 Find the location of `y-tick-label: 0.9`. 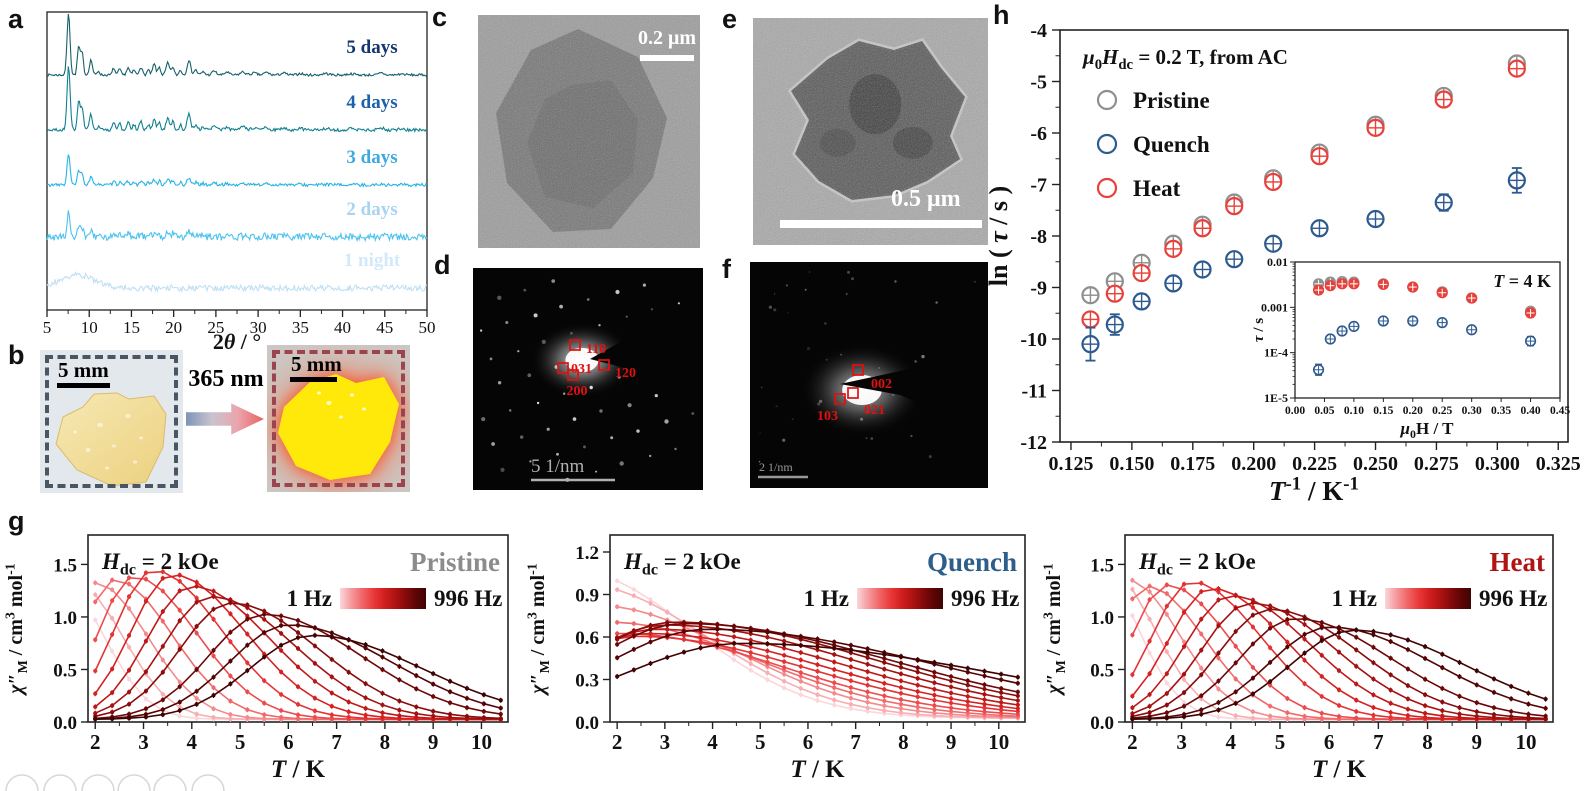

y-tick-label: 0.9 is located at coordinates (587, 596).